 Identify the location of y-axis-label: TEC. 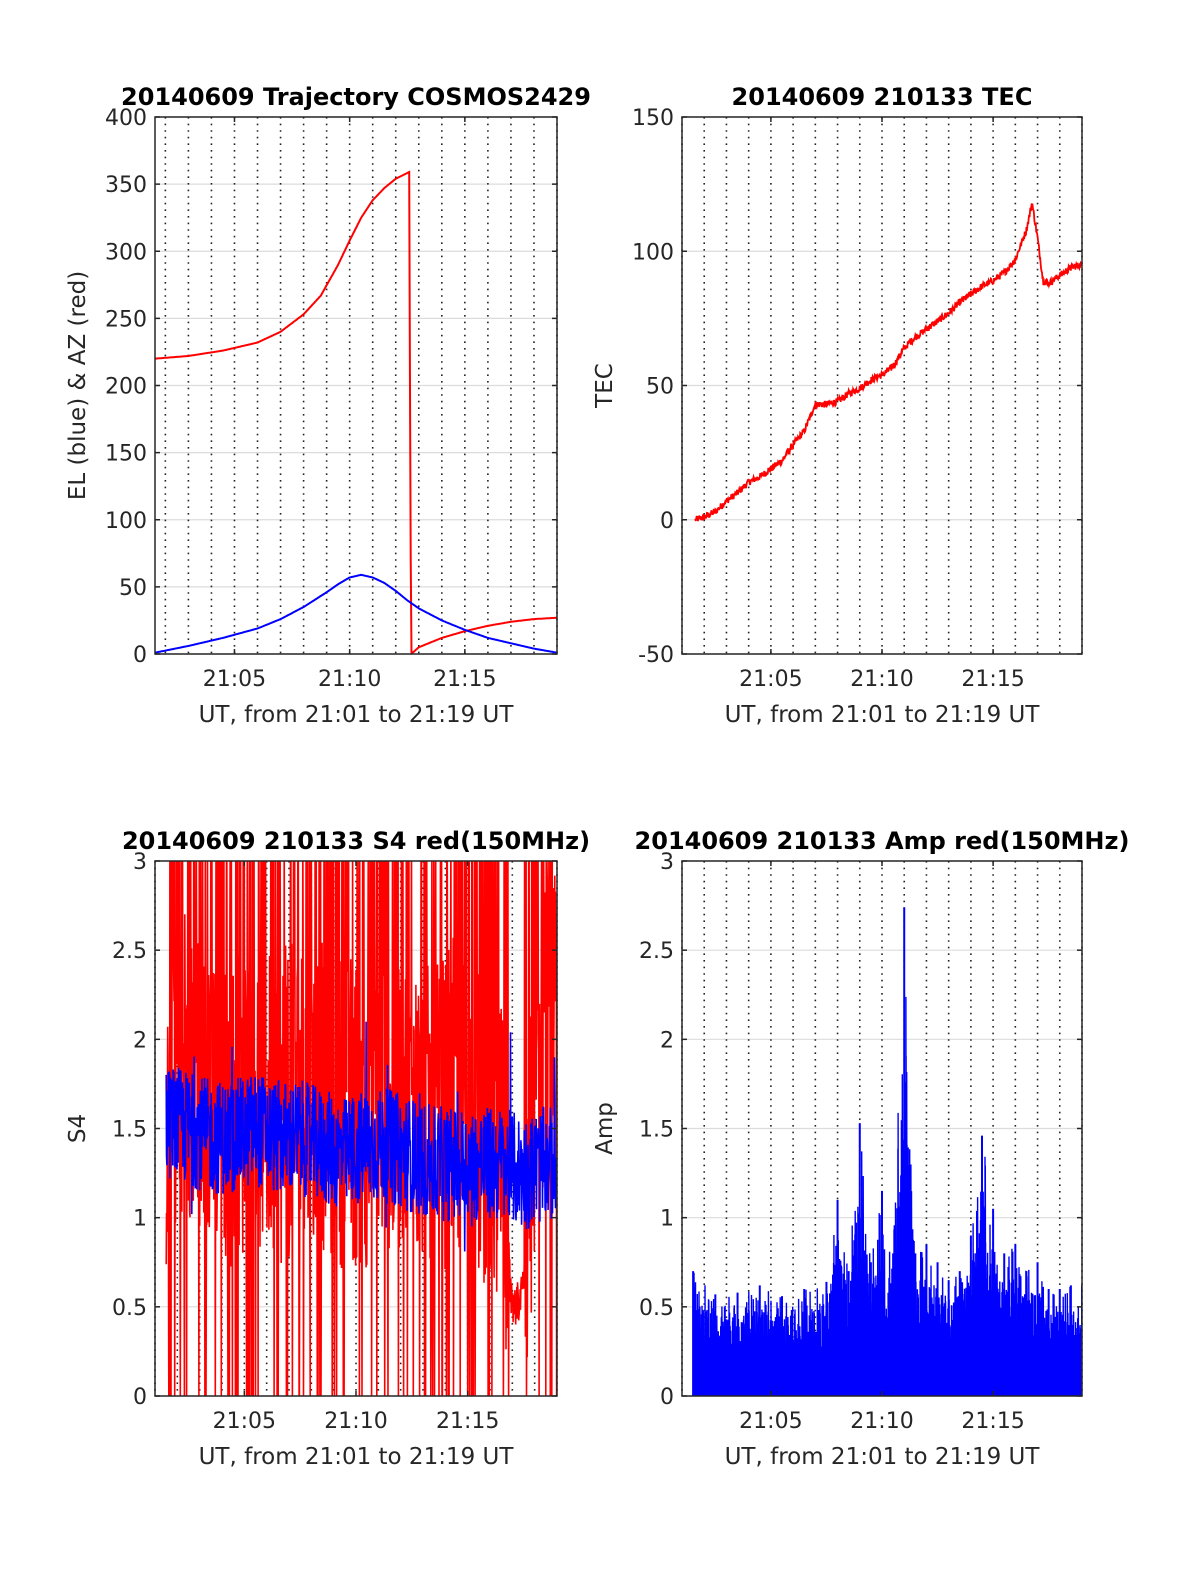
(605, 386).